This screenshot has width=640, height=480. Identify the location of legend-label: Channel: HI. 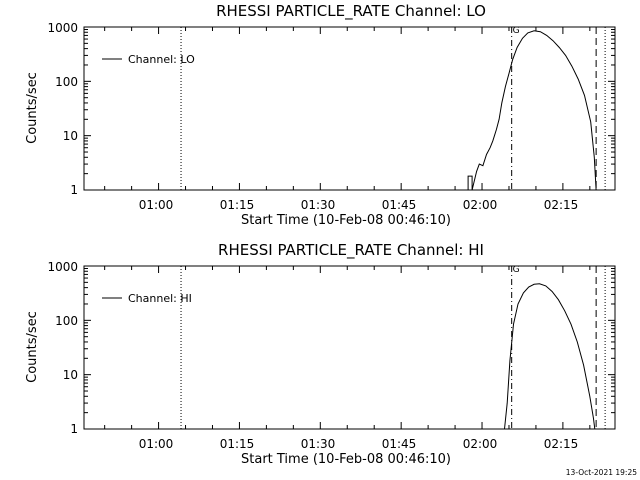
(160, 298).